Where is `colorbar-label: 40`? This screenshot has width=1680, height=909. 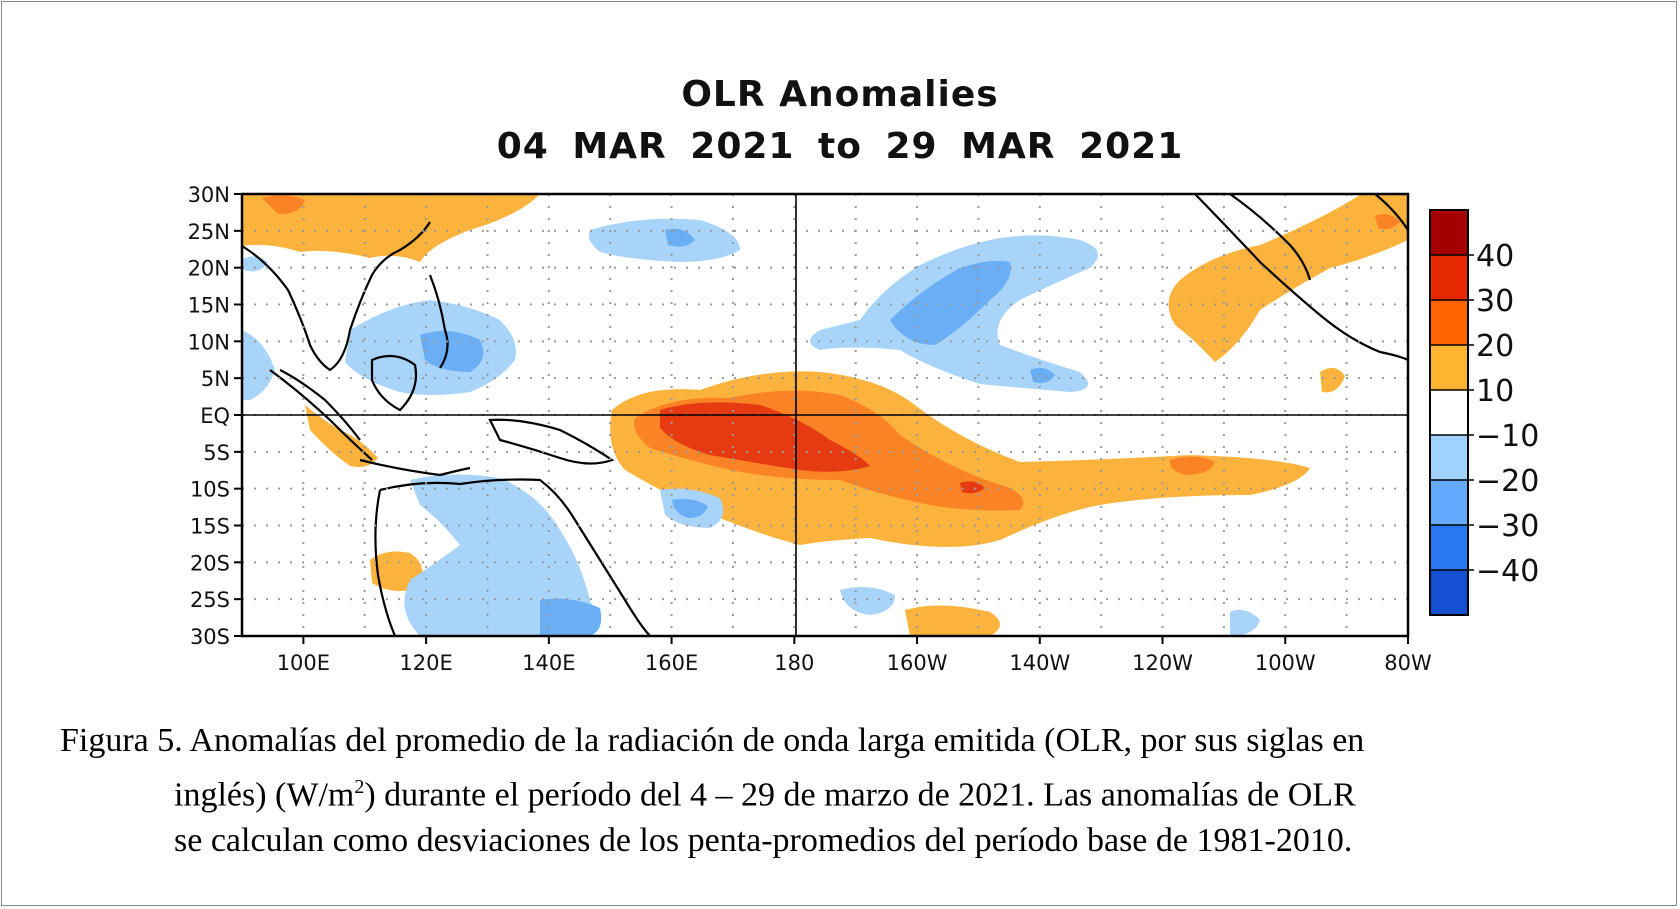 colorbar-label: 40 is located at coordinates (1495, 256).